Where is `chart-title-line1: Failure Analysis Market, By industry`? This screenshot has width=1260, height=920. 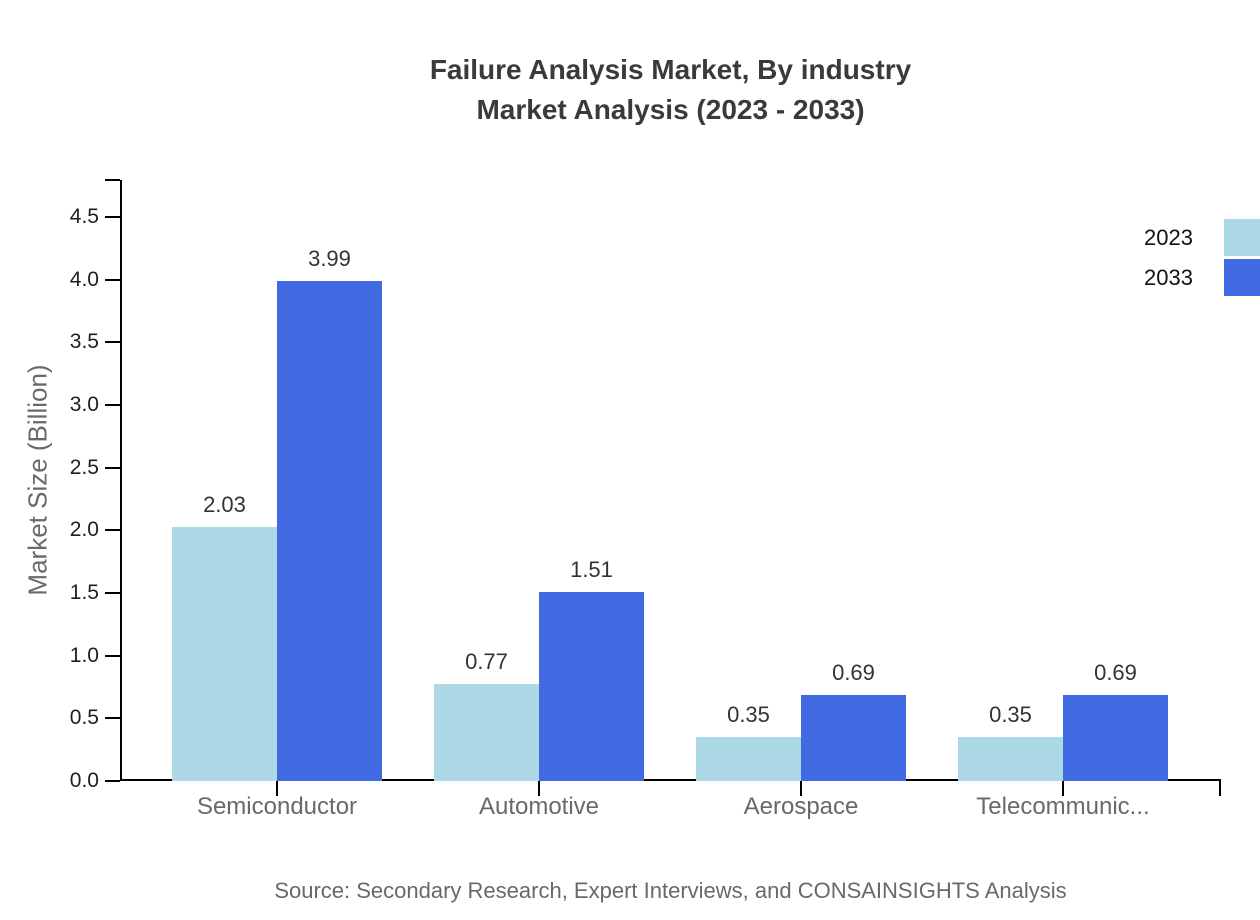
chart-title-line1: Failure Analysis Market, By industry is located at coordinates (670, 69).